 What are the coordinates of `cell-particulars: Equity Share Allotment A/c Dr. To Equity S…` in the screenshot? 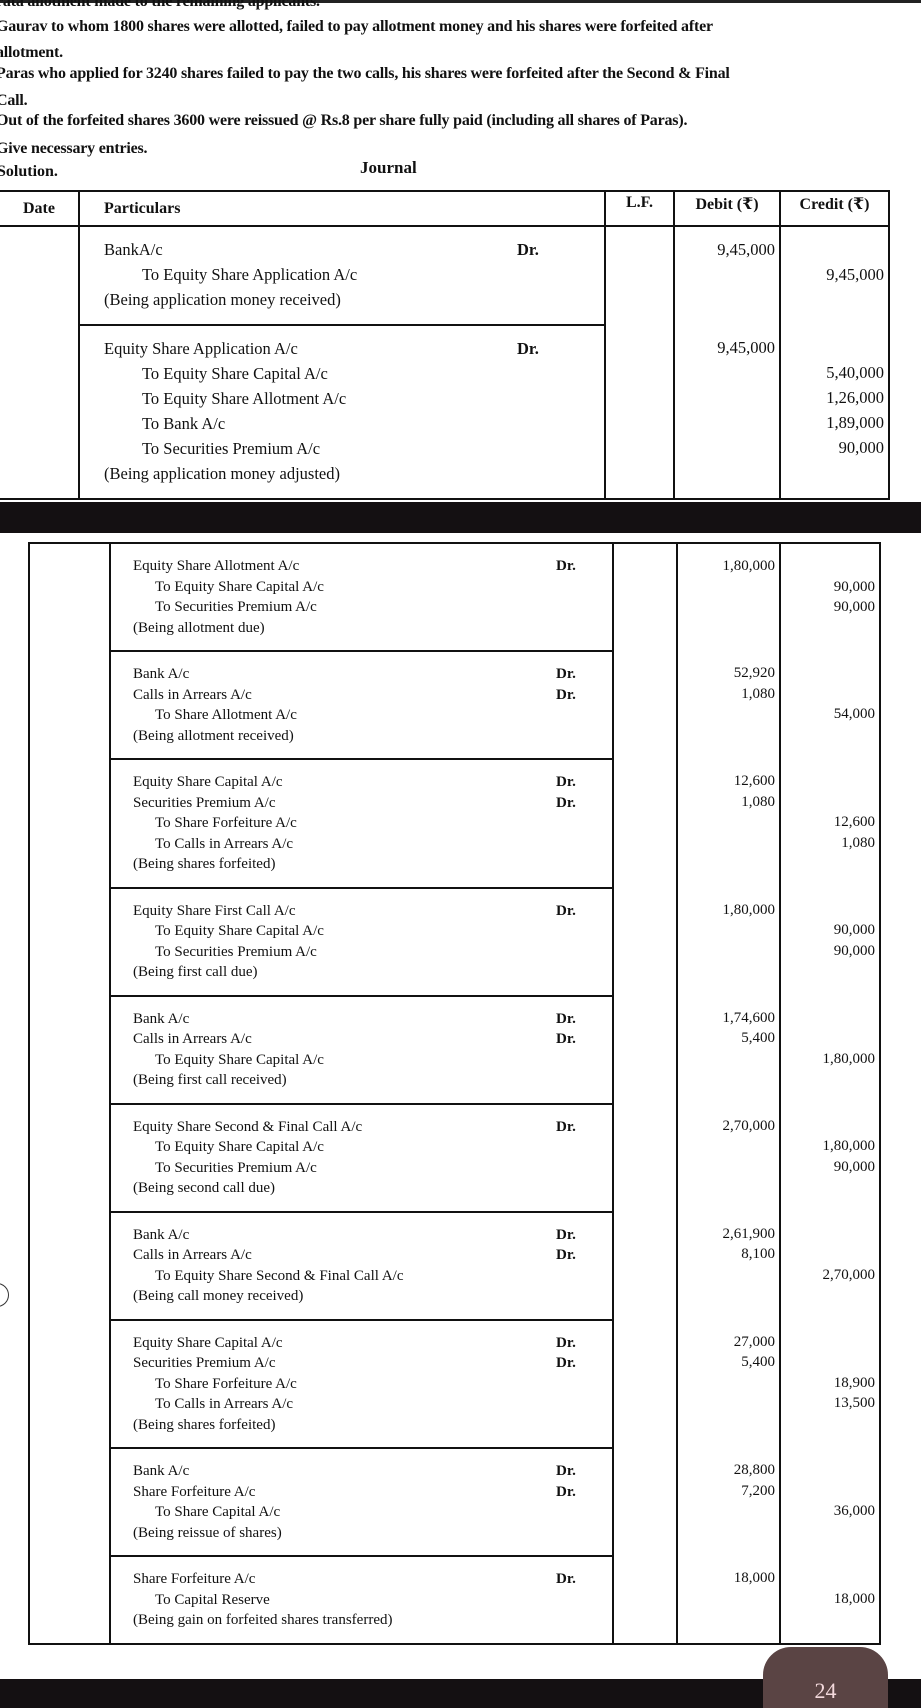 It's located at (361, 597).